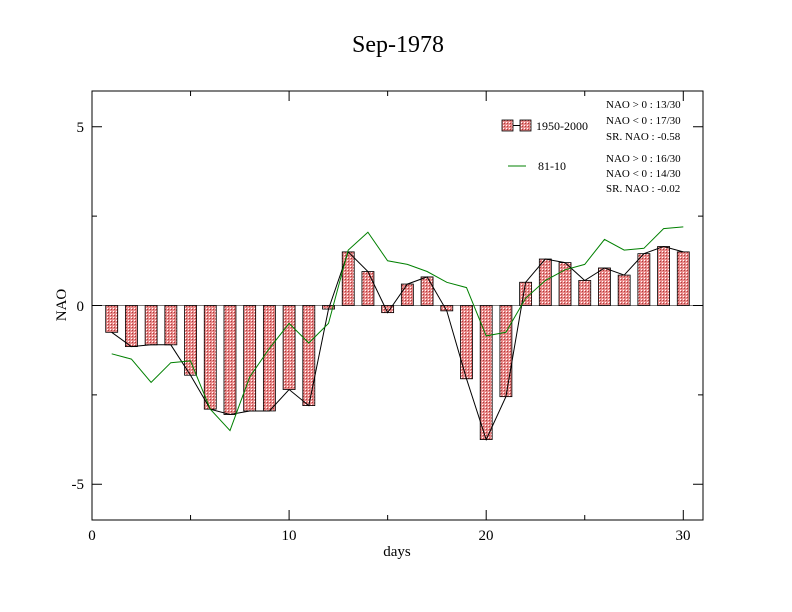 The image size is (792, 612). What do you see at coordinates (643, 121) in the screenshot?
I see `stats-1950-nao-negative: NAO < 0 : 17/30` at bounding box center [643, 121].